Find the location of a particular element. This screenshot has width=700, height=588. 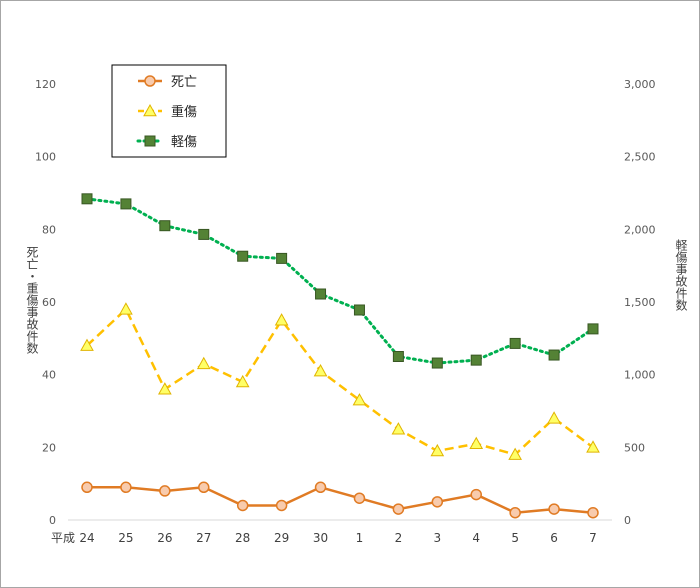

x-tick-label: 29 is located at coordinates (281, 538).